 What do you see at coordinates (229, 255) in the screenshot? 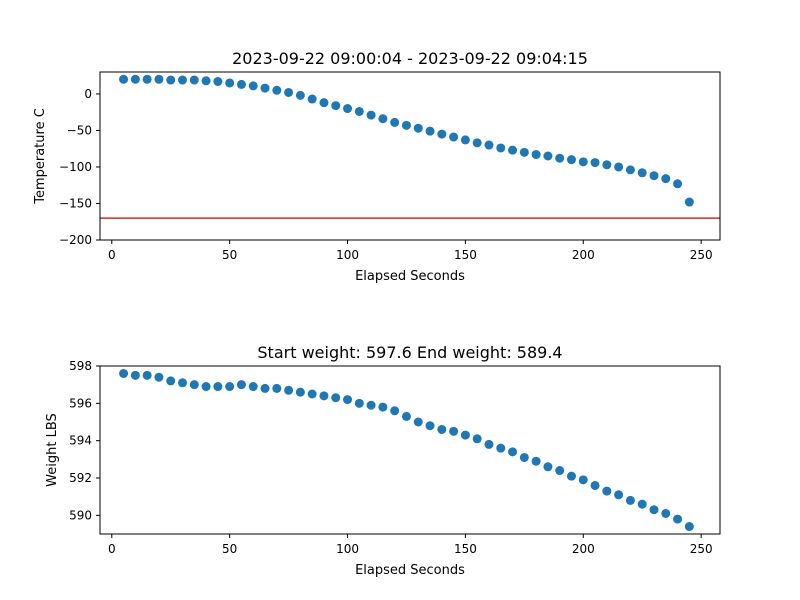
I see `temperature-x-tick-label: 50` at bounding box center [229, 255].